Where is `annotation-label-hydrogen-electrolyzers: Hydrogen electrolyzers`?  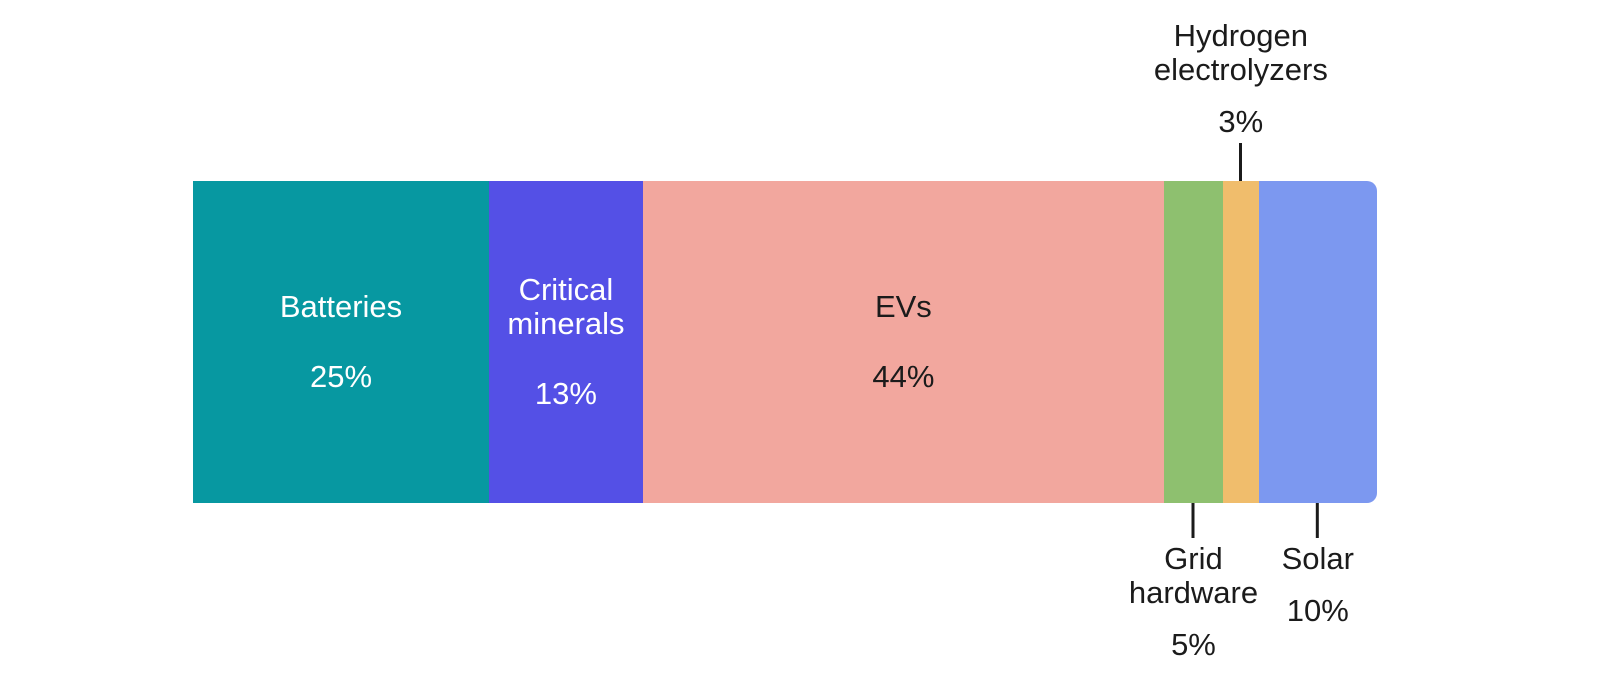
annotation-label-hydrogen-electrolyzers: Hydrogen electrolyzers is located at coordinates (1240, 52).